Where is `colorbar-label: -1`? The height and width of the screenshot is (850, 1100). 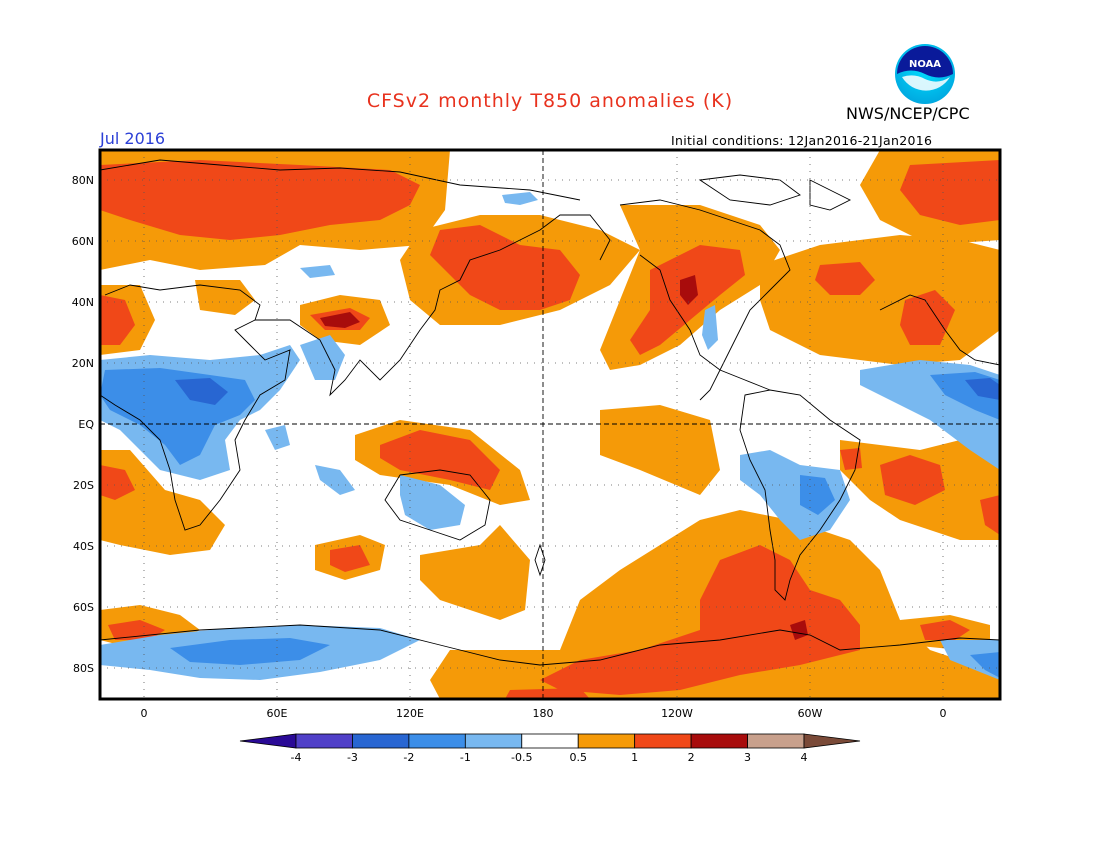 colorbar-label: -1 is located at coordinates (465, 757).